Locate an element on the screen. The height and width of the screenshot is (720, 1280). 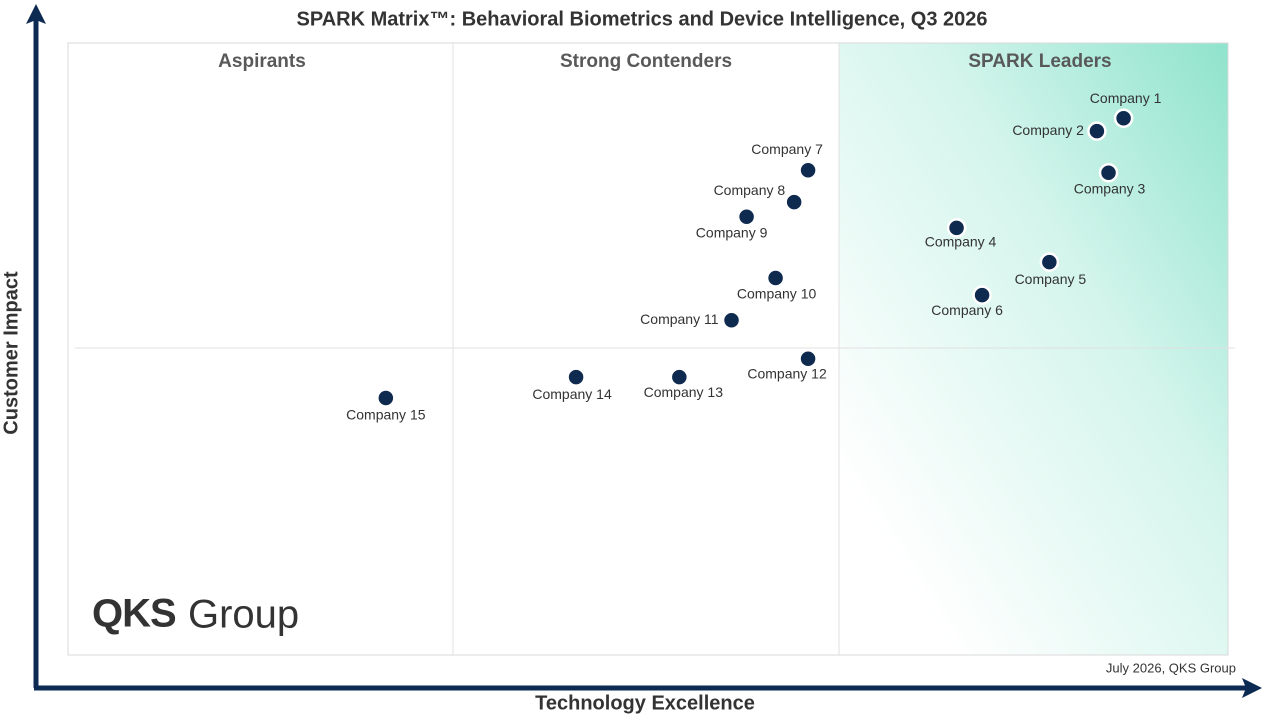
point-label: Company 1 is located at coordinates (1126, 98).